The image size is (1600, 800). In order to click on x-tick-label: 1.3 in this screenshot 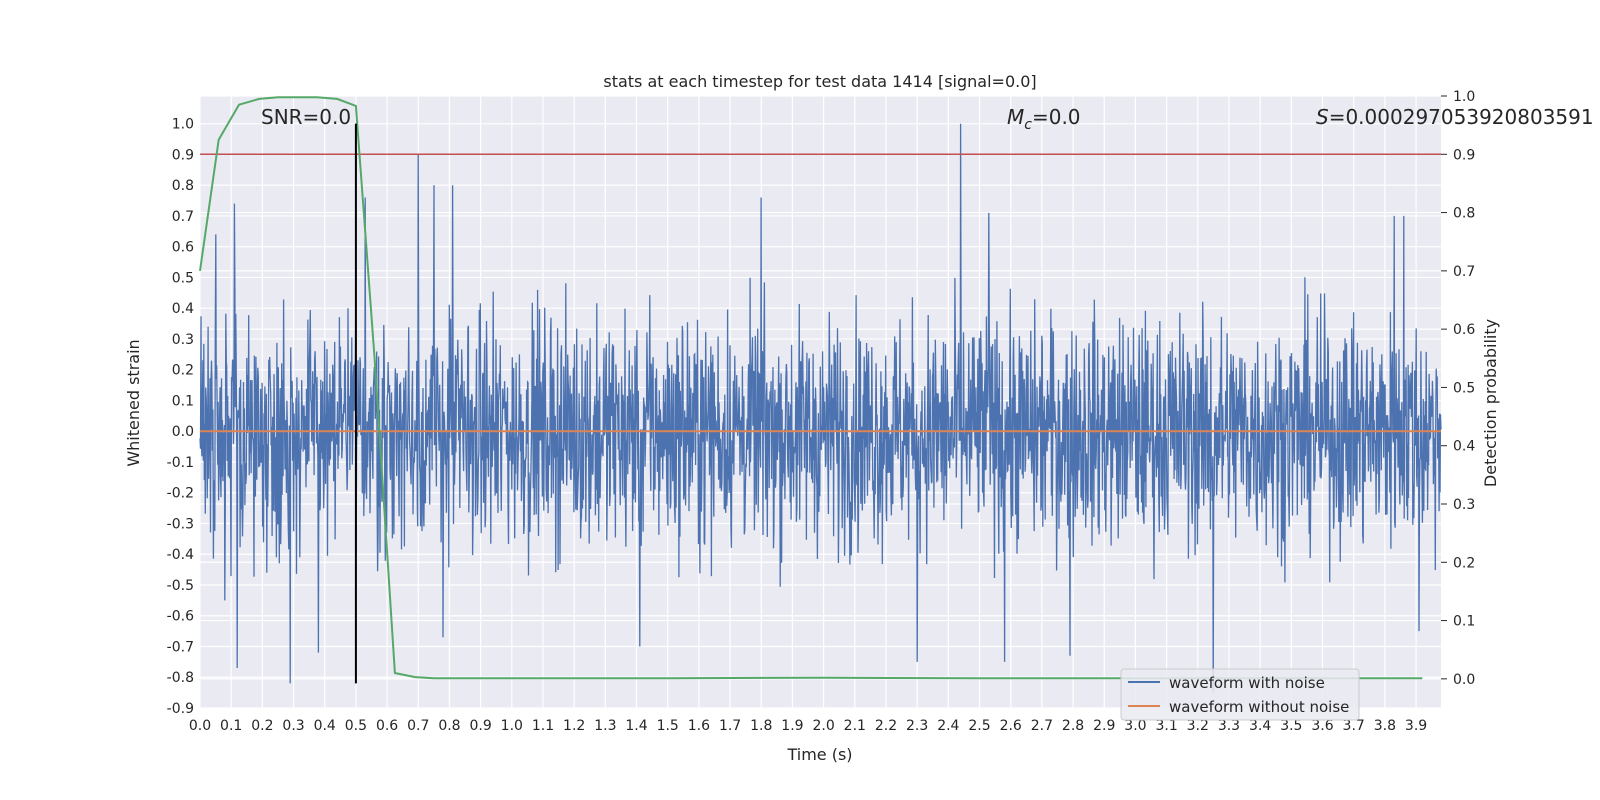, I will do `click(605, 726)`.